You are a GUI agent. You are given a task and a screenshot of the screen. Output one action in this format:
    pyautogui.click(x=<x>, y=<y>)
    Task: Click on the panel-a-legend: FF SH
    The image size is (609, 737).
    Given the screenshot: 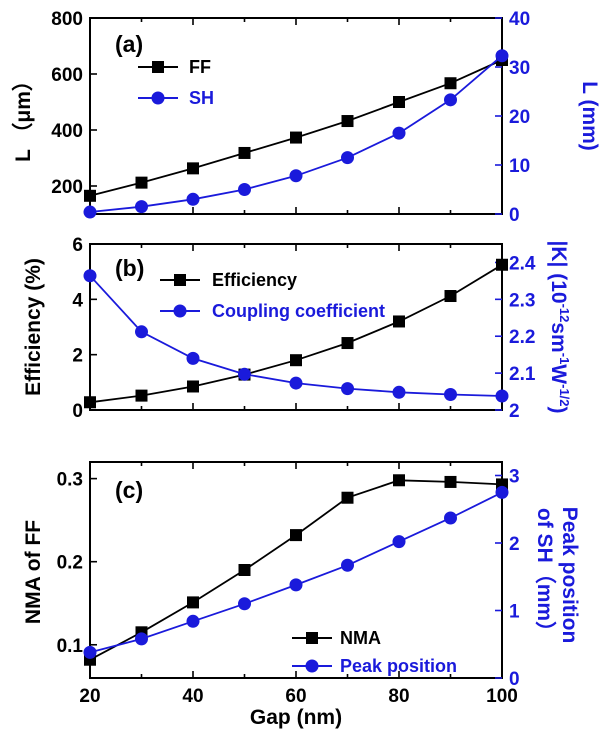 What is the action you would take?
    pyautogui.click(x=176, y=82)
    